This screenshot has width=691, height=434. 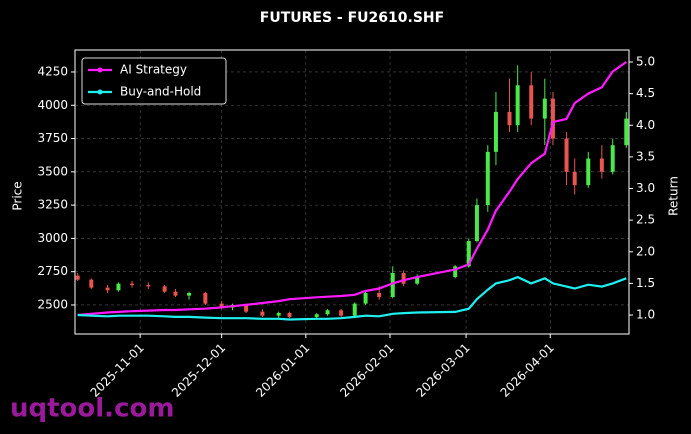 What do you see at coordinates (674, 196) in the screenshot?
I see `y2-axis-label: Return` at bounding box center [674, 196].